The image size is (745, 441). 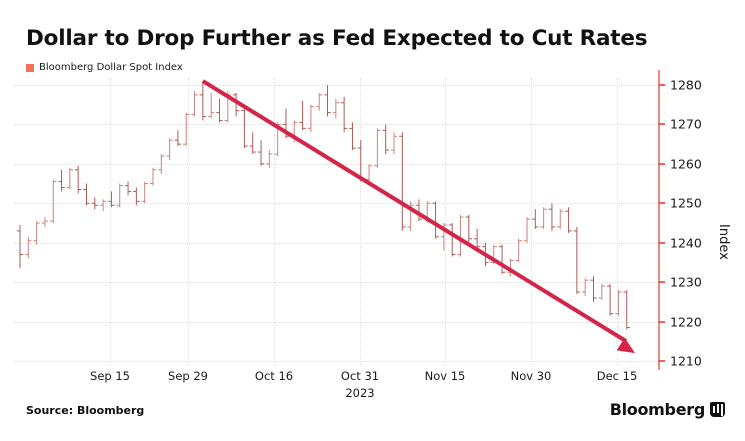 I want to click on y-axis-tick-label: 1270, so click(x=686, y=124).